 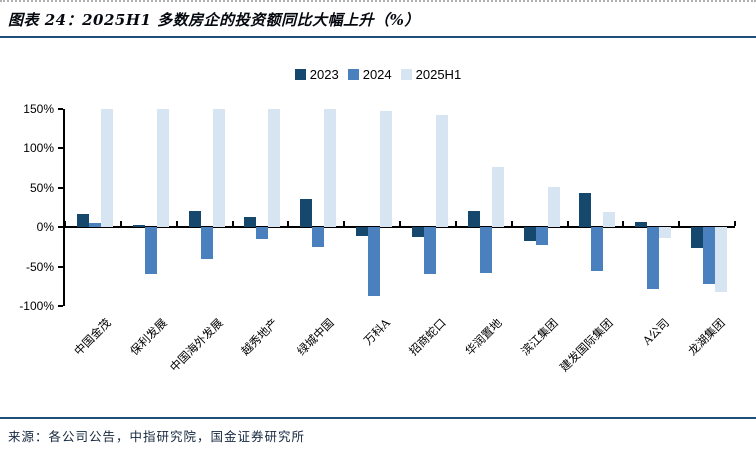 What do you see at coordinates (45, 227) in the screenshot?
I see `y-axis-tick-label: 0%` at bounding box center [45, 227].